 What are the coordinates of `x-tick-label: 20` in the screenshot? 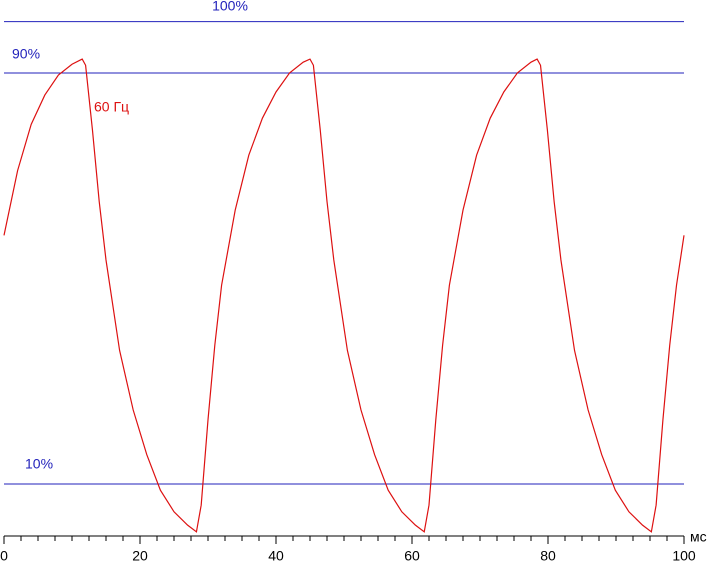 It's located at (140, 556).